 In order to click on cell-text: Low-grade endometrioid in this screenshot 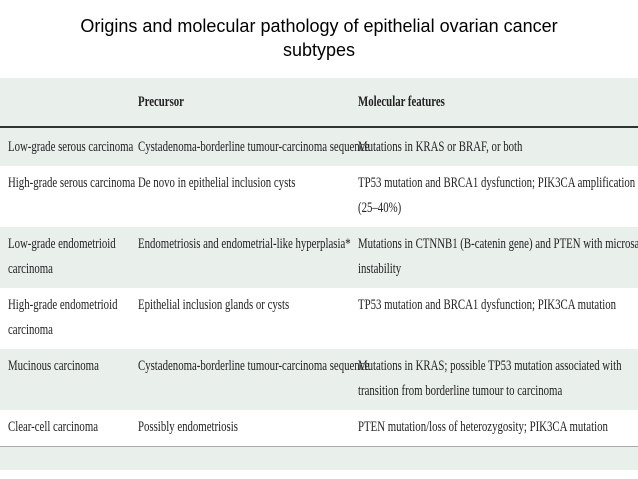, I will do `click(62, 244)`.